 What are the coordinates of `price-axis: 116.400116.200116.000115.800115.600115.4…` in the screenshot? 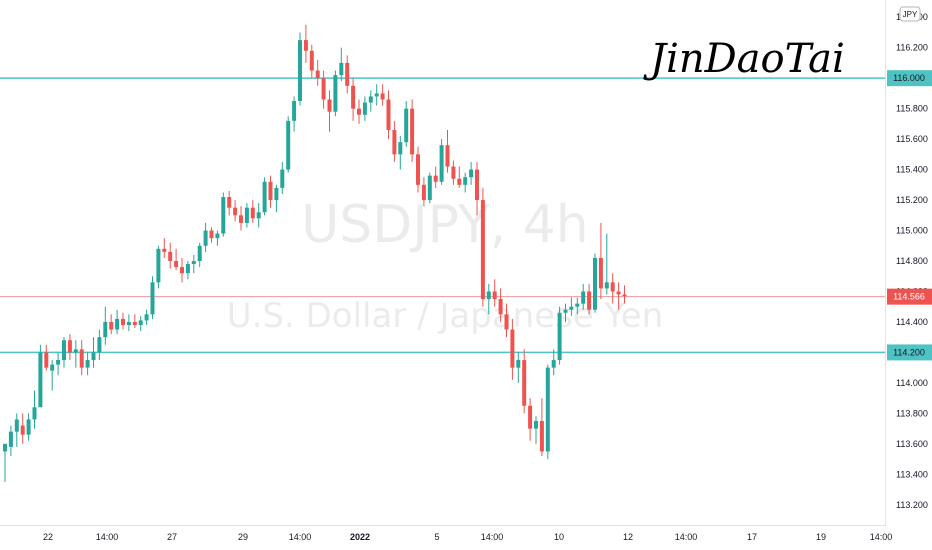 It's located at (912, 261).